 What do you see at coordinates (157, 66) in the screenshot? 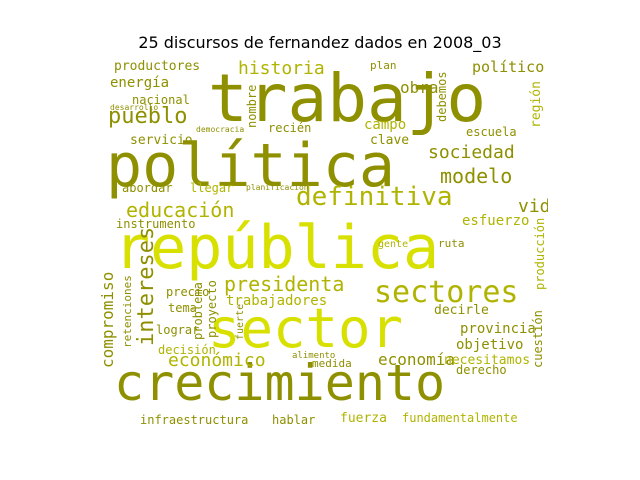
I see `word-productores: productores` at bounding box center [157, 66].